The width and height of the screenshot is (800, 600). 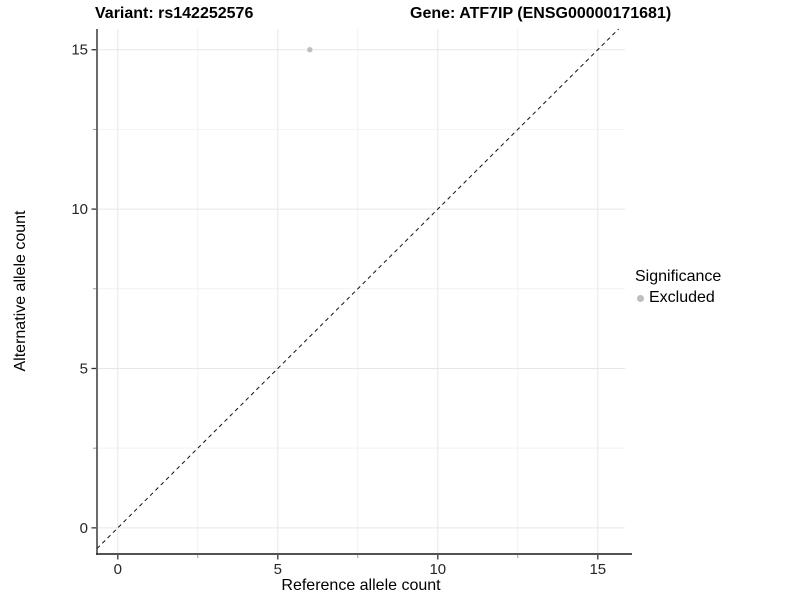 What do you see at coordinates (79, 50) in the screenshot?
I see `y-tick-label: 15` at bounding box center [79, 50].